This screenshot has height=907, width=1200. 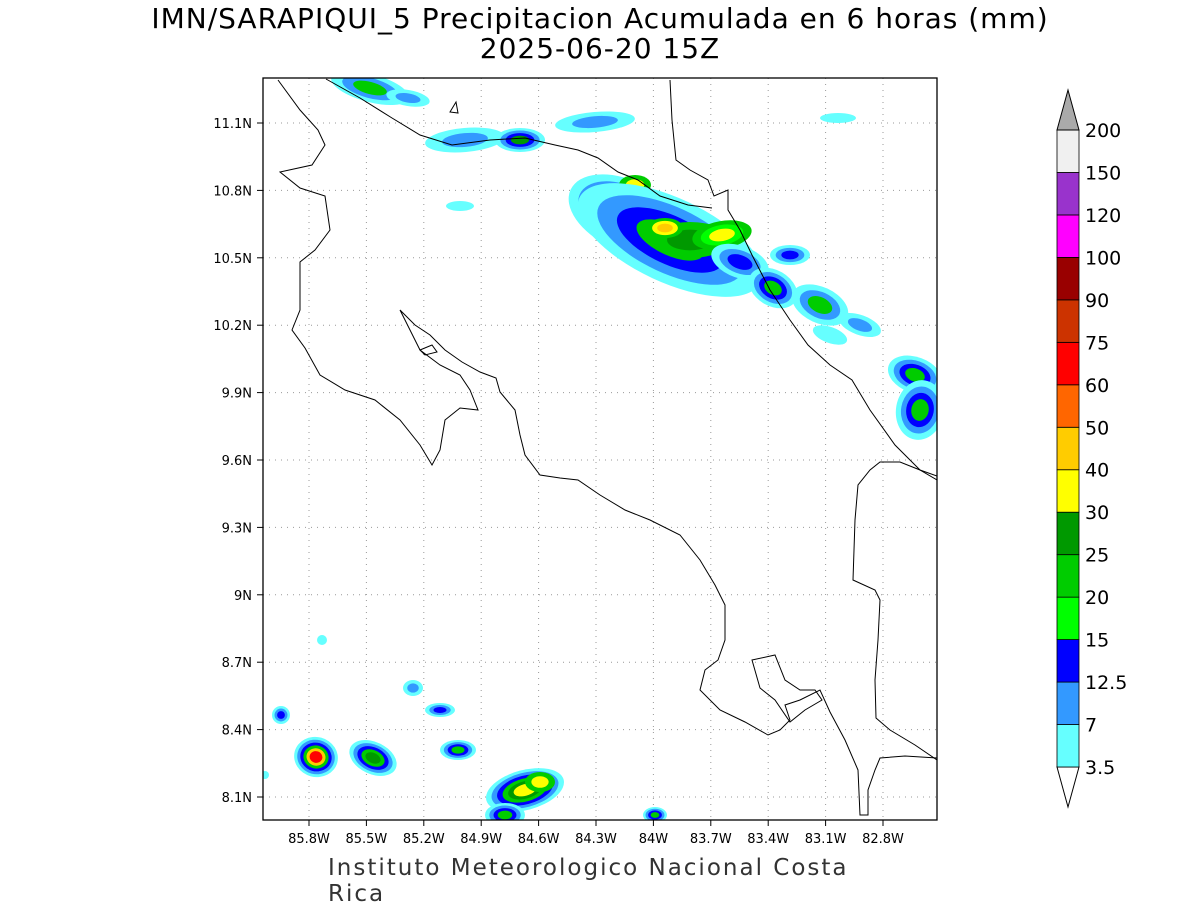 I want to click on colorbar-level-label: 20, so click(x=1097, y=598).